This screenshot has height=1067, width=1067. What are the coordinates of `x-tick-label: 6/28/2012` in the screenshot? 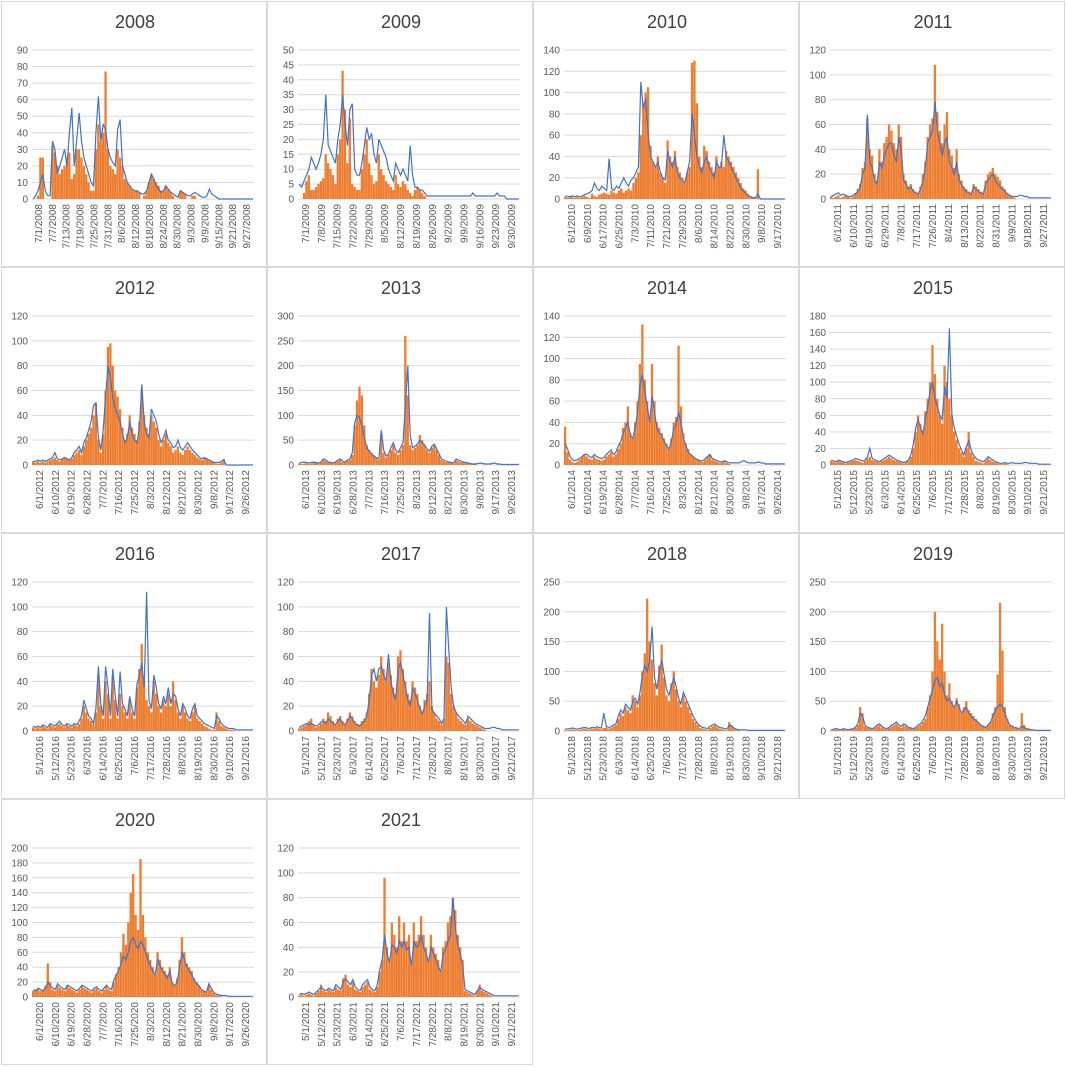 It's located at (88, 492).